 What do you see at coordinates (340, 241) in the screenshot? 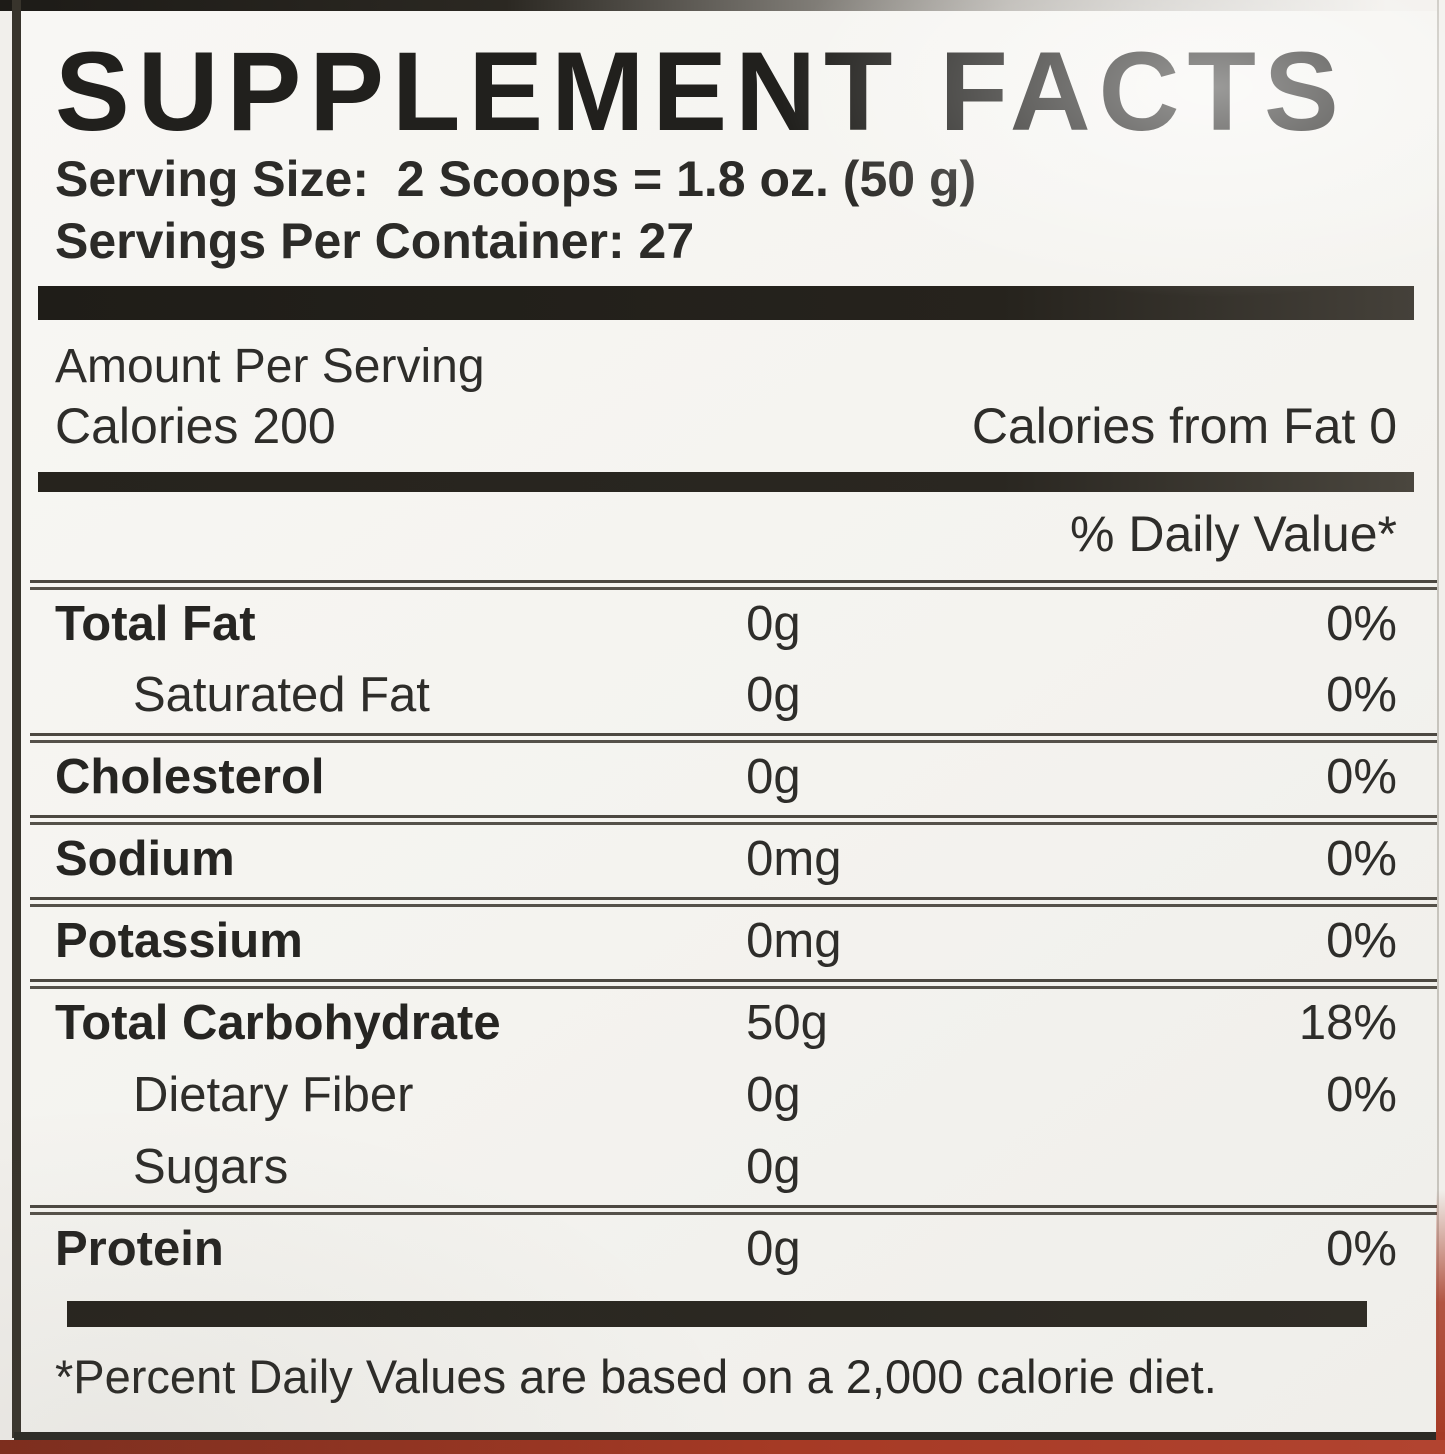
I see `servings-per-container-label: Servings Per Container:` at bounding box center [340, 241].